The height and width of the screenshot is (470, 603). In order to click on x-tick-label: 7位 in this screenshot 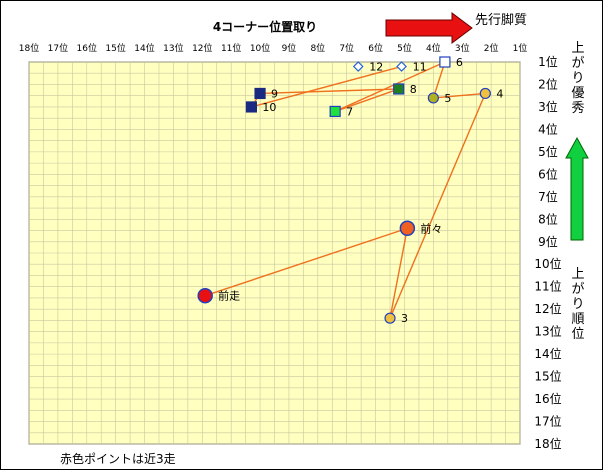, I will do `click(346, 48)`.